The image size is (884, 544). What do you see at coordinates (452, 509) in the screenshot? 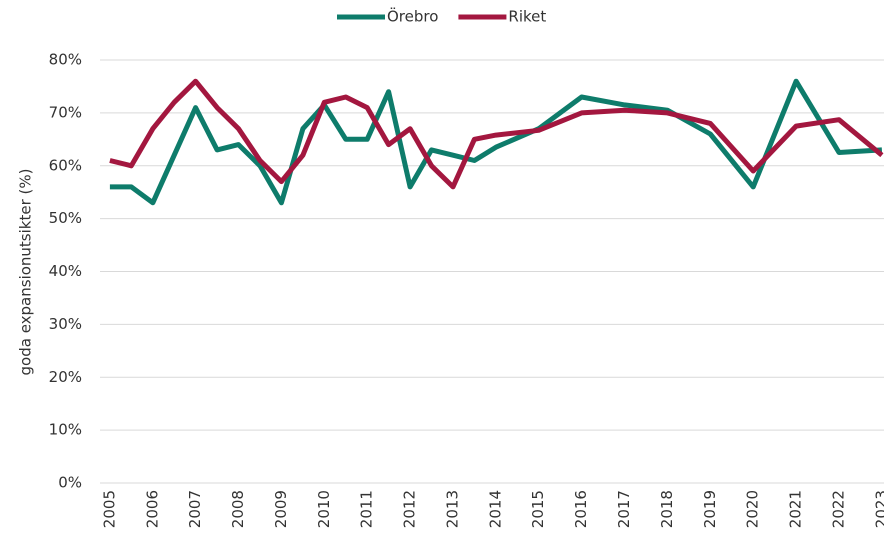
I see `x-tick-label: 2013` at bounding box center [452, 509].